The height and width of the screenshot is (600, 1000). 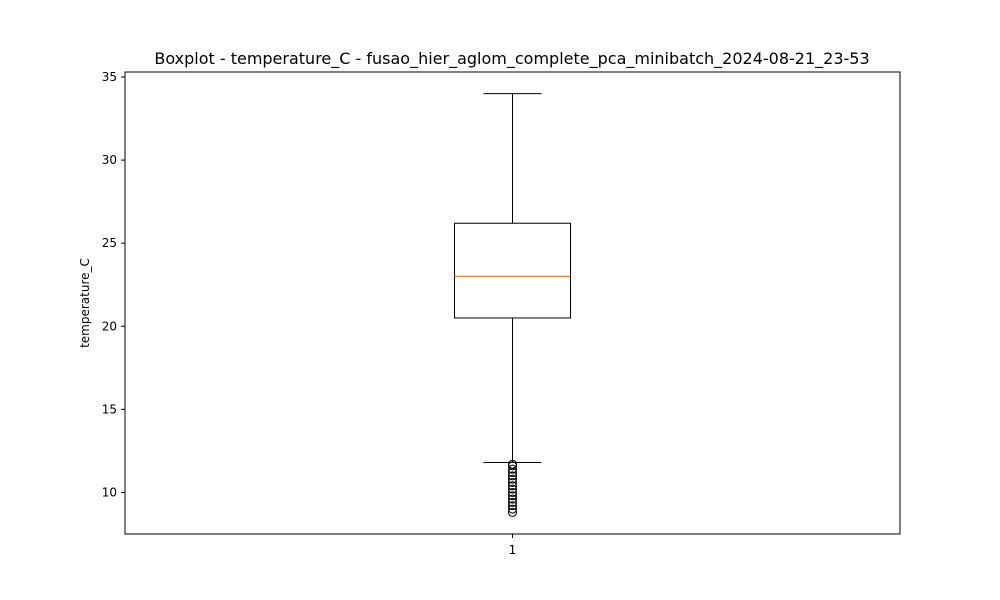 I want to click on y-axis-label: temperature_C, so click(x=85, y=303).